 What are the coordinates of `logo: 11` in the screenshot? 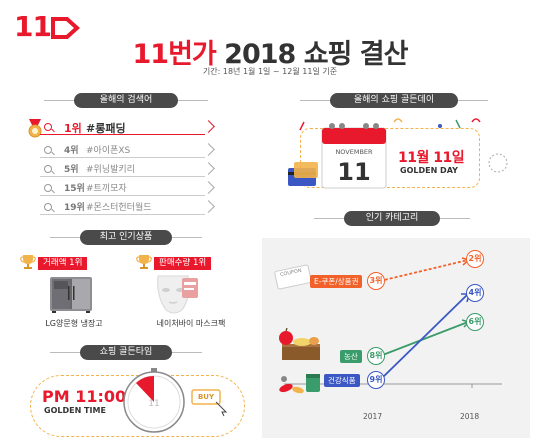 It's located at (47, 26).